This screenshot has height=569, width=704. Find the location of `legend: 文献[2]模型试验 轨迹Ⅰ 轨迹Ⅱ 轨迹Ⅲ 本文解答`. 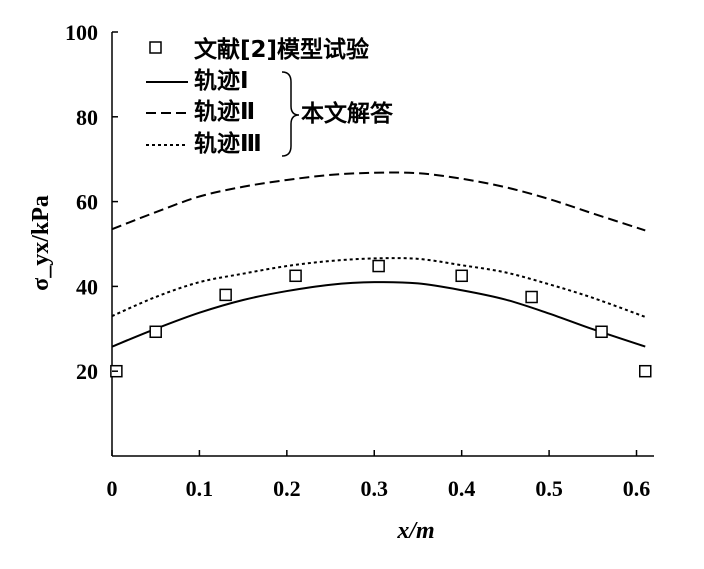

legend: 文献[2]模型试验 轨迹Ⅰ 轨迹Ⅱ 轨迹Ⅲ 本文解答 is located at coordinates (270, 96).